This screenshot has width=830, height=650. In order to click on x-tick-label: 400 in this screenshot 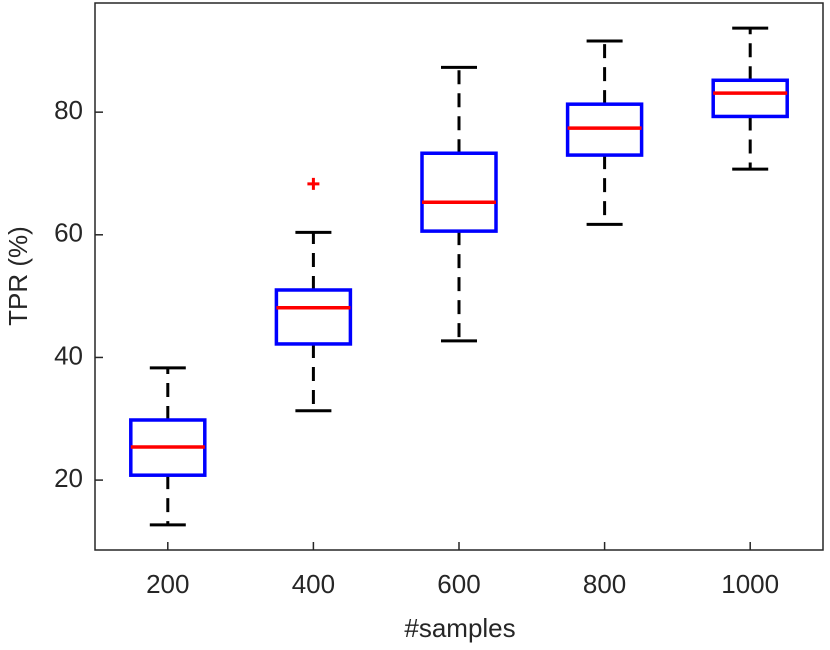, I will do `click(313, 584)`.